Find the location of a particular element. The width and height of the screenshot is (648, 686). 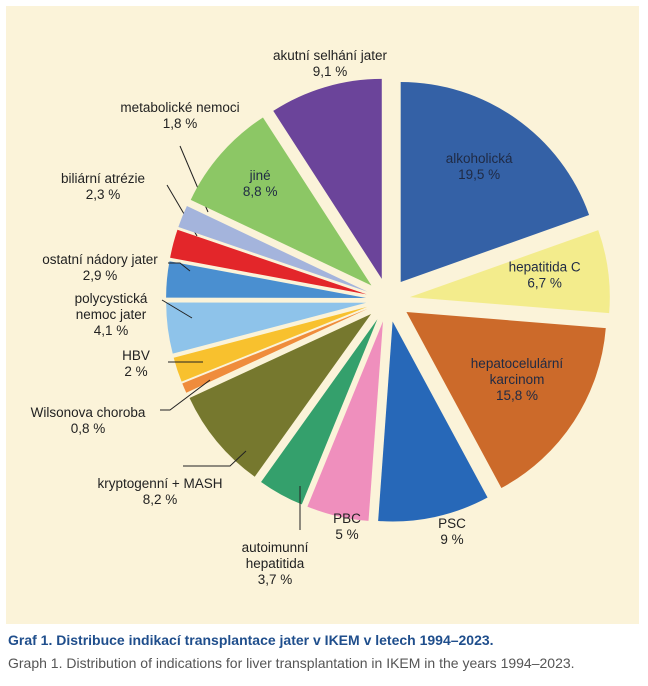

slice-category-label: polycystická is located at coordinates (111, 298).